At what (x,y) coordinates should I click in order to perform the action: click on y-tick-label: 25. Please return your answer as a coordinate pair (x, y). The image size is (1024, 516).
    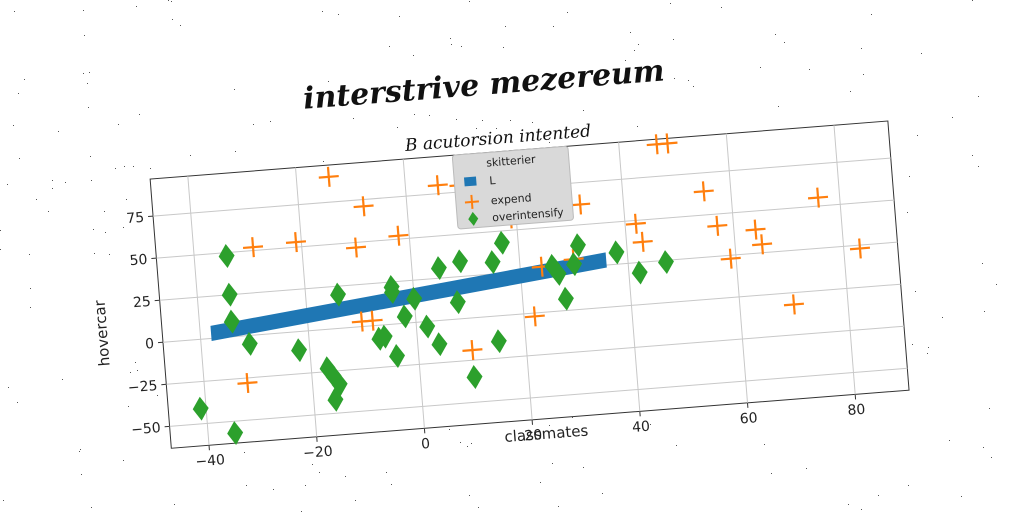
    Looking at the image, I should click on (141, 302).